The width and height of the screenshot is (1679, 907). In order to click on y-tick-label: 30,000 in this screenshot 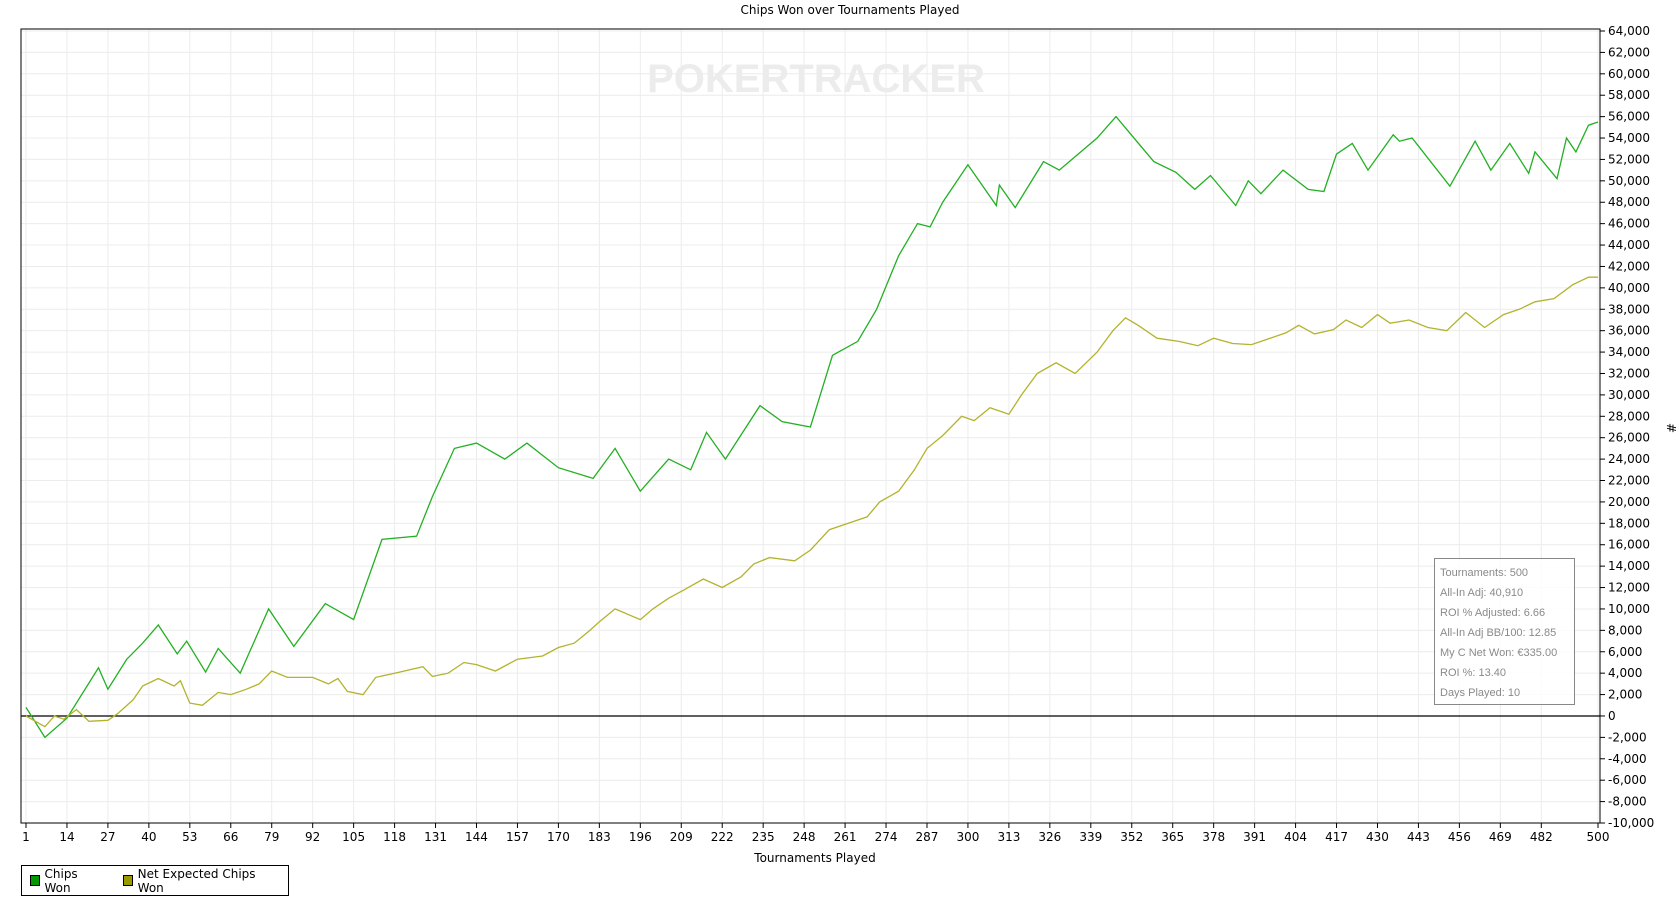, I will do `click(1629, 395)`.